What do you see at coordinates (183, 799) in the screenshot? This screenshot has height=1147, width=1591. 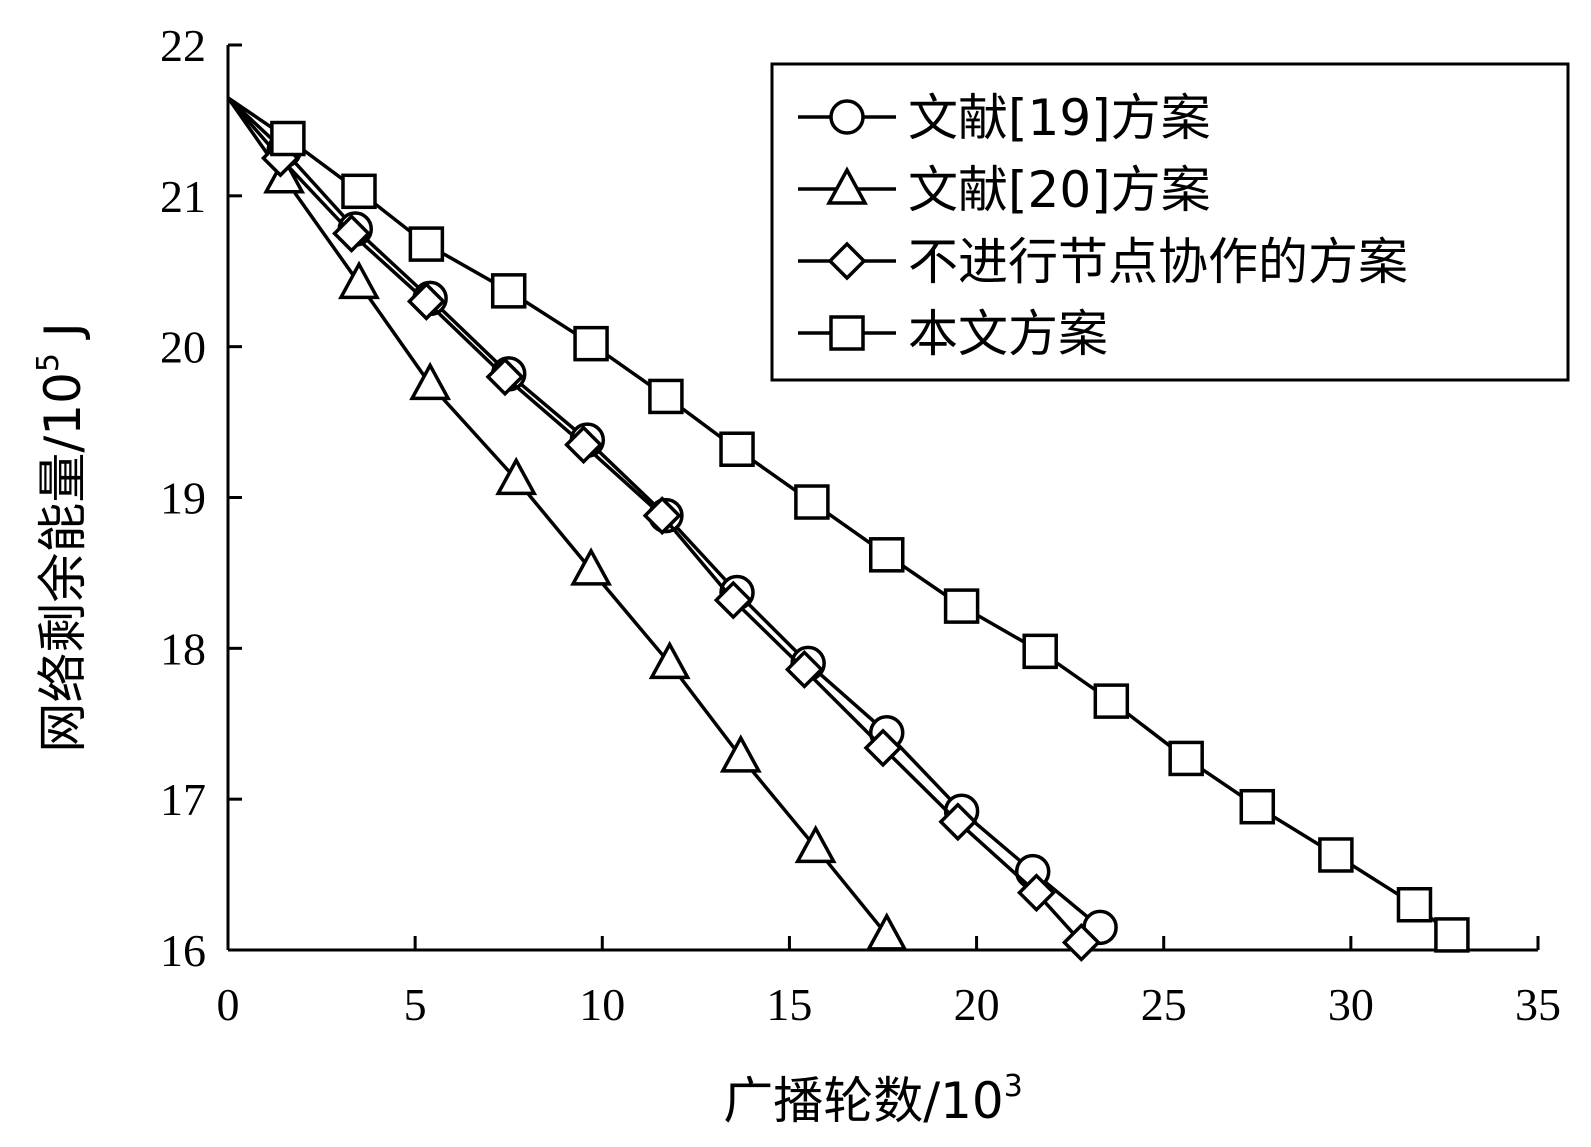 I see `y-tick-label: 17` at bounding box center [183, 799].